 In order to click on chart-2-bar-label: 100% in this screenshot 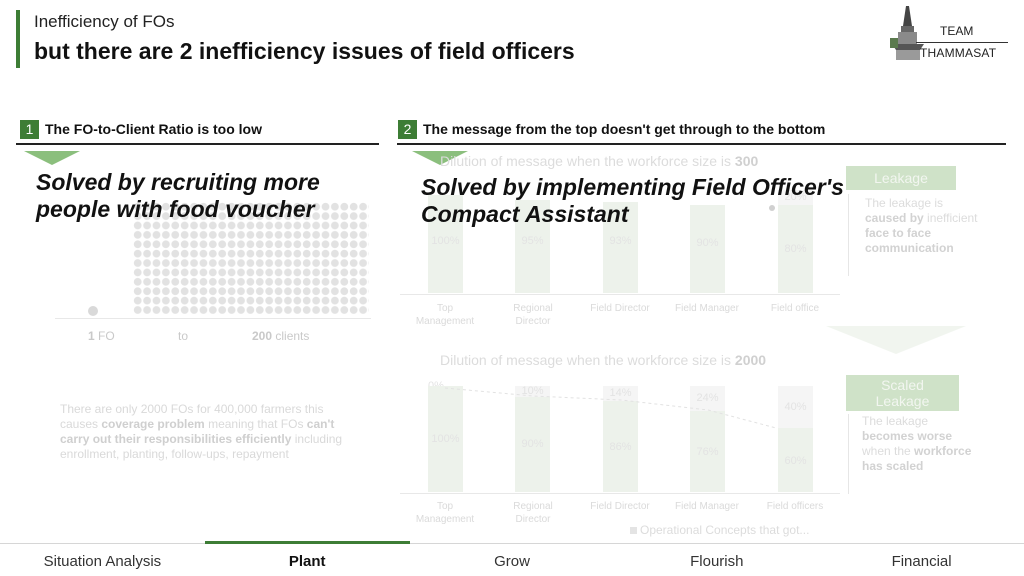, I will do `click(445, 439)`.